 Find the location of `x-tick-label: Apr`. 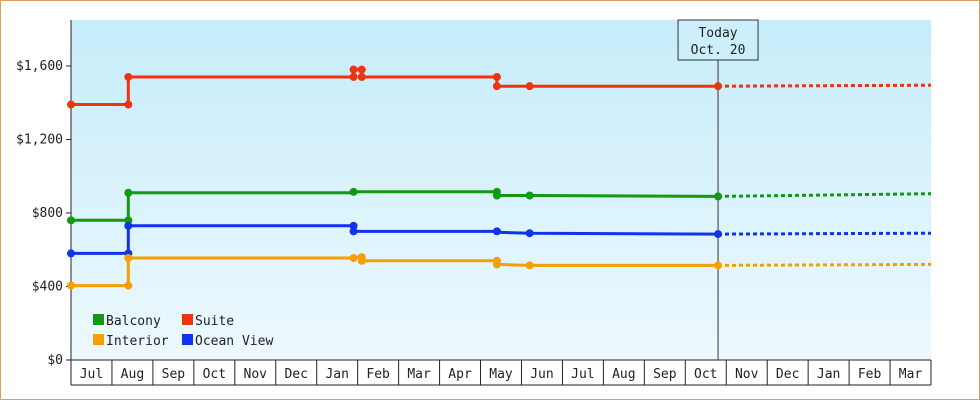

x-tick-label: Apr is located at coordinates (460, 374).